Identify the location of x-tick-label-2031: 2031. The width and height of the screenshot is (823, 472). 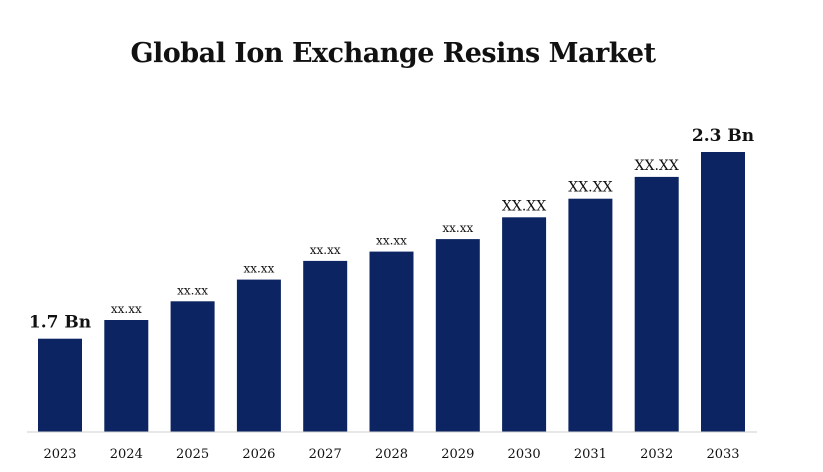
(590, 454).